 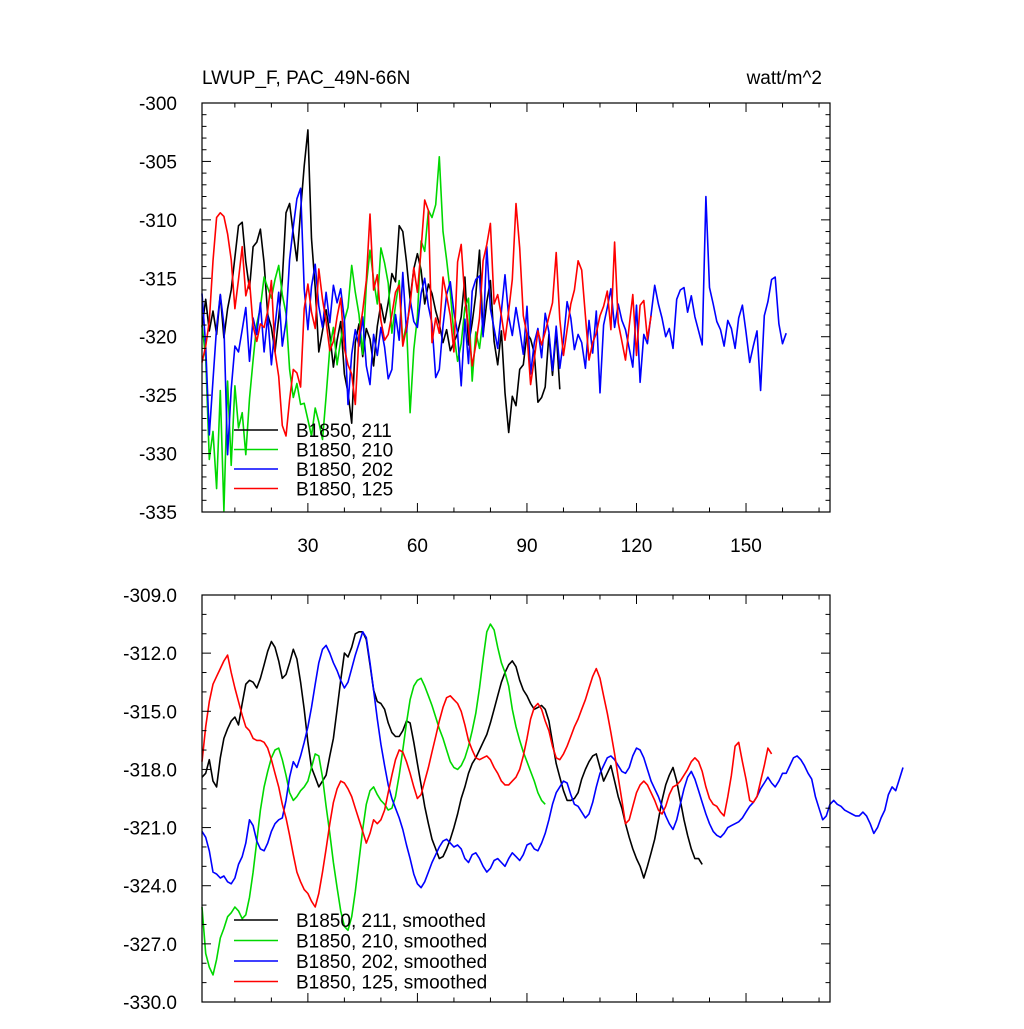 What do you see at coordinates (391, 983) in the screenshot?
I see `legend-label: B1850, 125, smoothed` at bounding box center [391, 983].